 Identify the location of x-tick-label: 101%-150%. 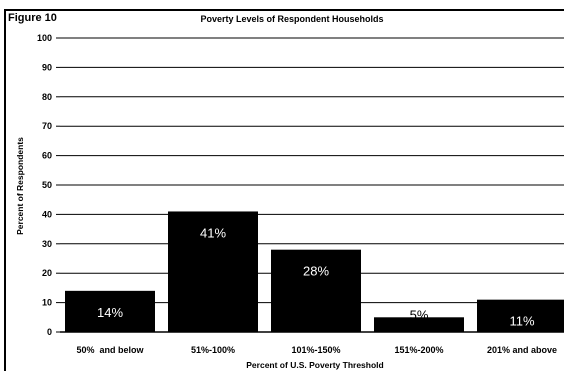
(315, 350).